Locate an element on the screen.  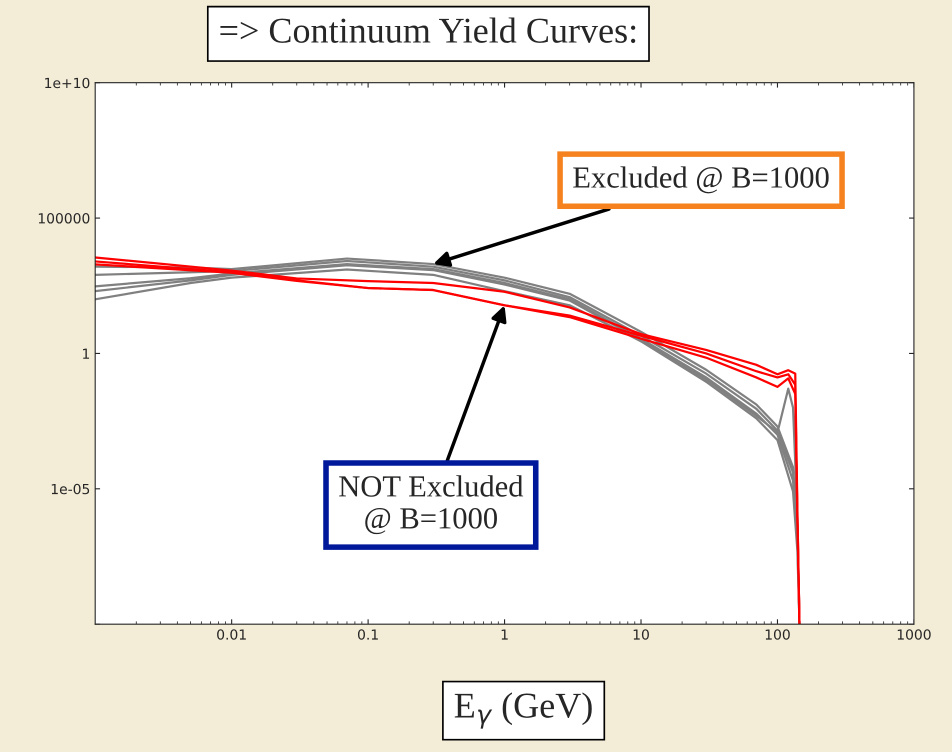
chart-title: => Continuum Yield Curves: is located at coordinates (428, 30).